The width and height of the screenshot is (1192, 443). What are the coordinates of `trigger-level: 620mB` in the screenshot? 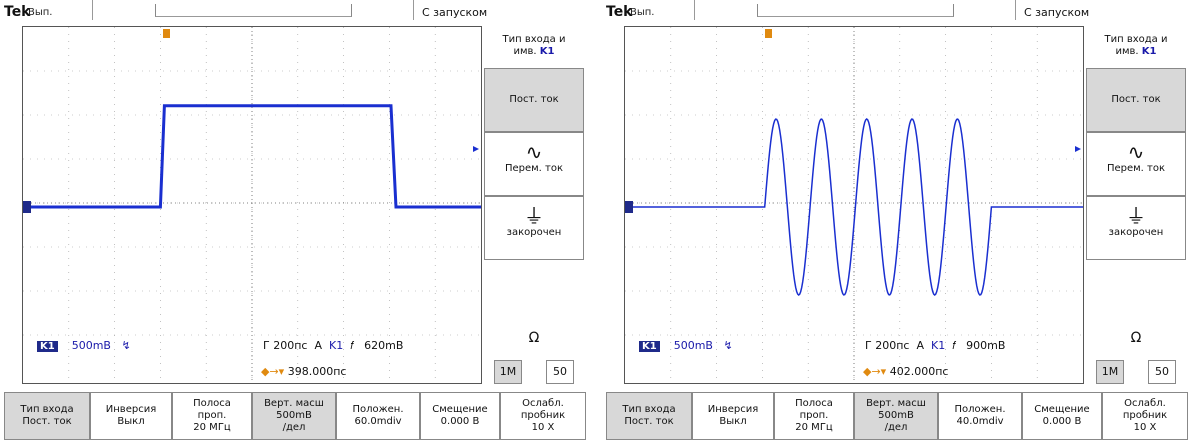 It's located at (384, 345).